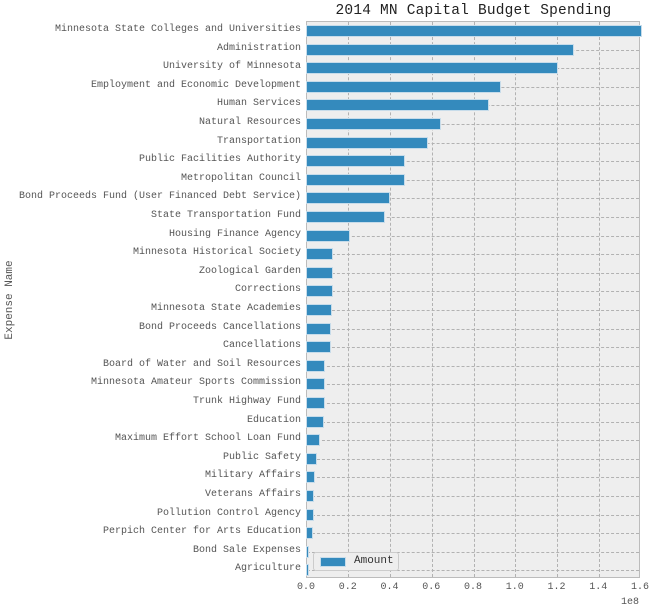 The image size is (656, 613). I want to click on y-tick-label: Minnesota State Academies, so click(225, 308).